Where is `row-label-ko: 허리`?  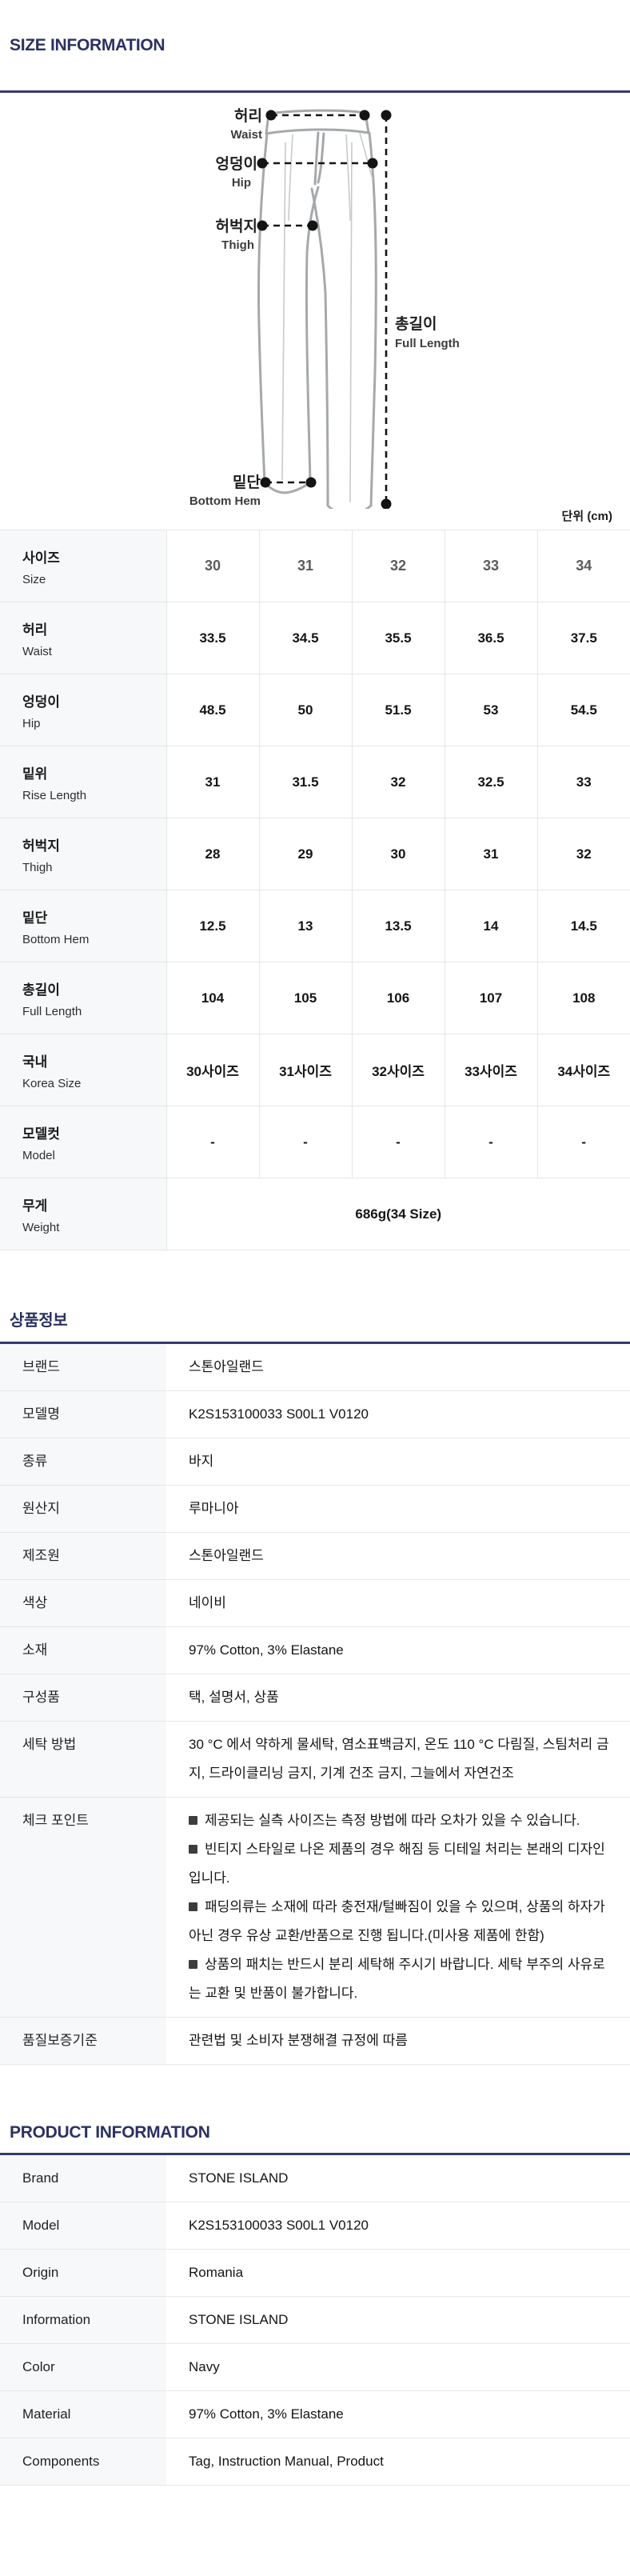 row-label-ko: 허리 is located at coordinates (35, 630).